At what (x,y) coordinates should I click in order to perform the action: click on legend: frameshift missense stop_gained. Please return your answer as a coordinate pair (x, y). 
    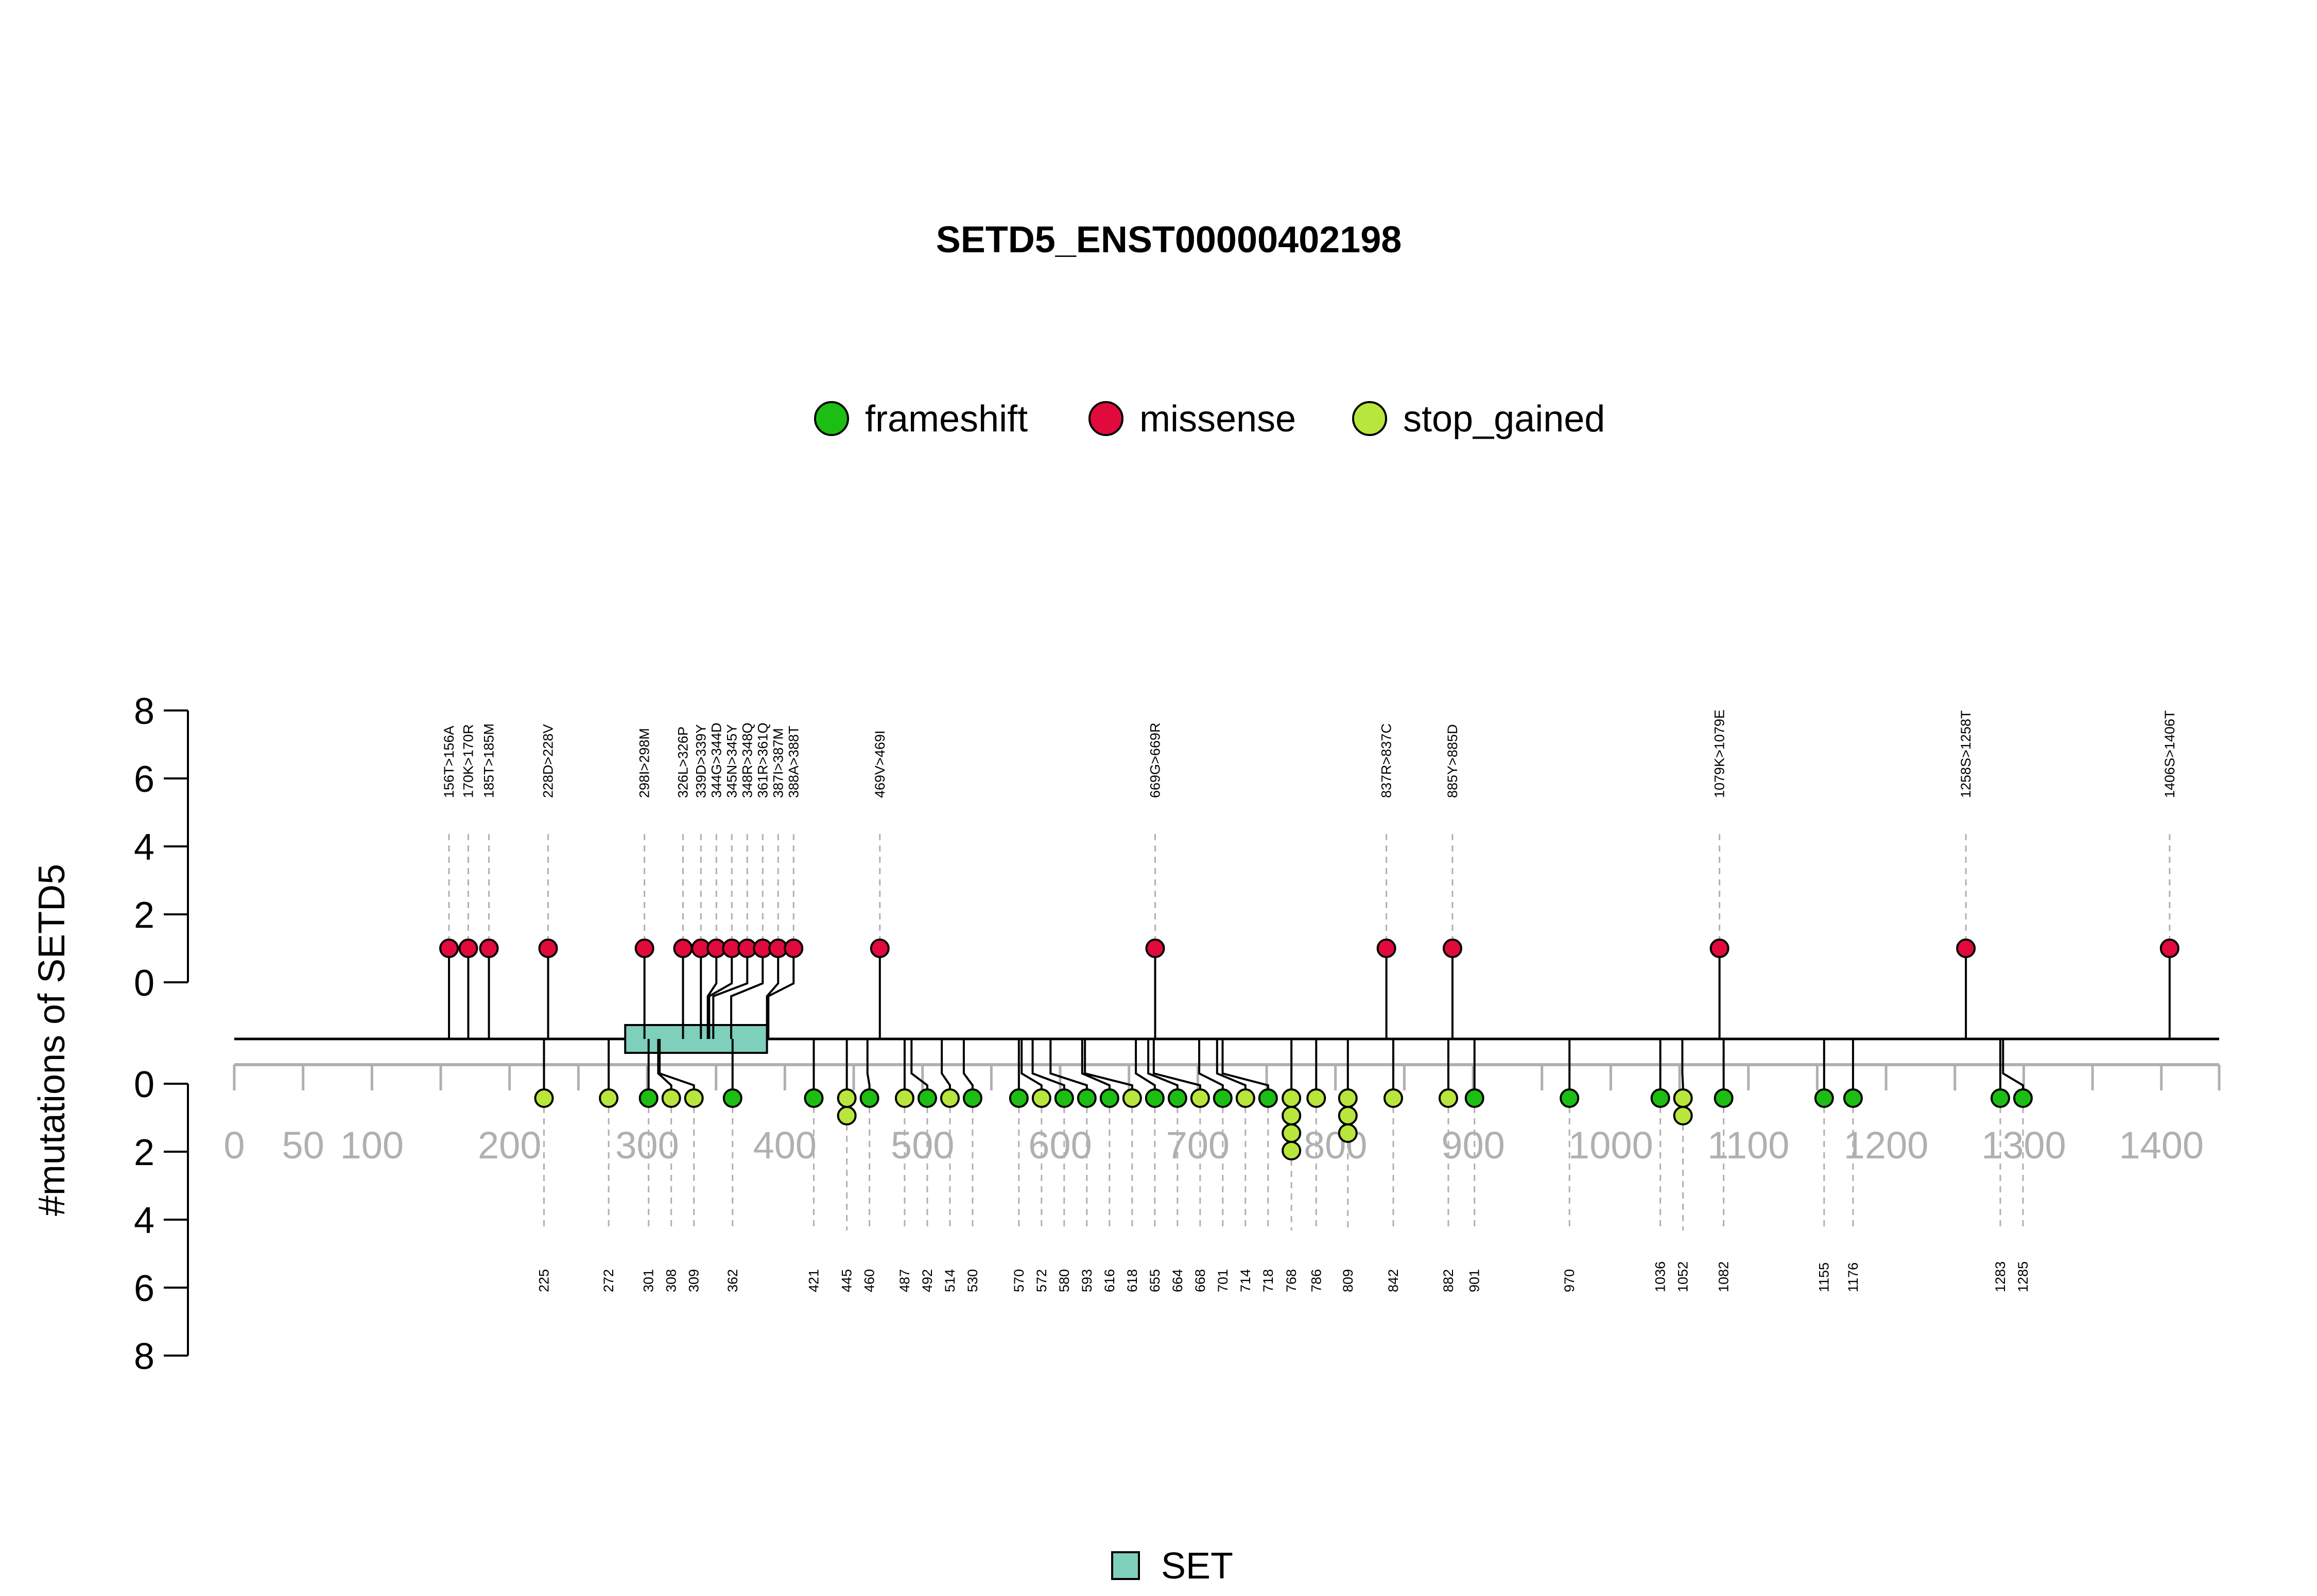
    Looking at the image, I should click on (1209, 419).